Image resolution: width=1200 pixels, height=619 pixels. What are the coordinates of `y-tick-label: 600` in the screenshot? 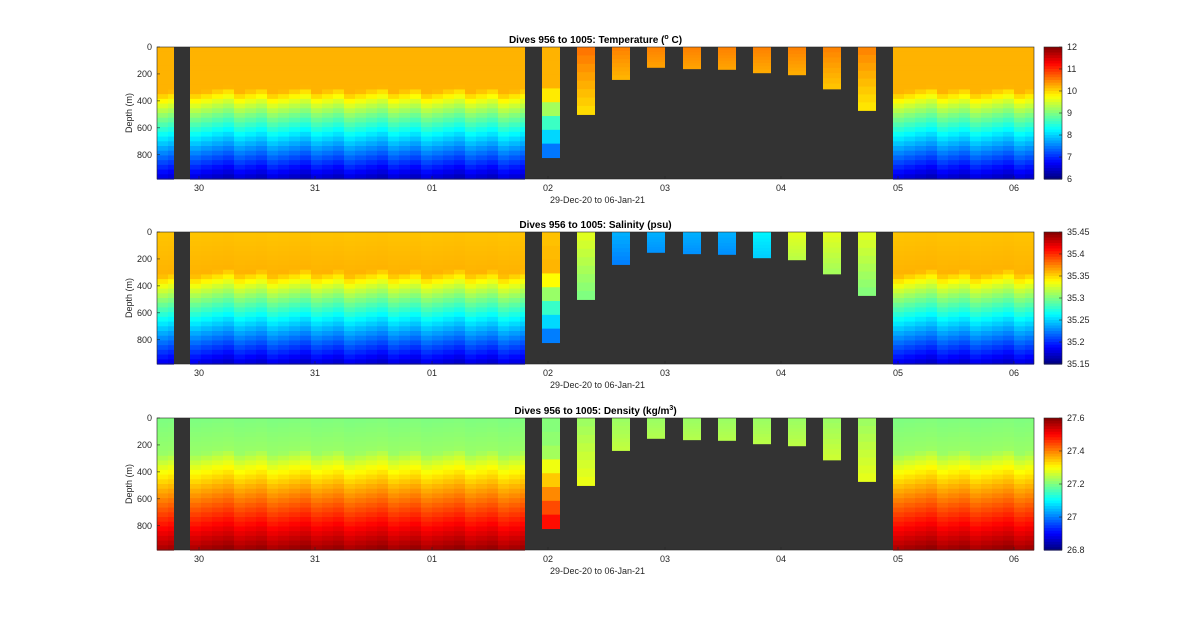 It's located at (144, 128).